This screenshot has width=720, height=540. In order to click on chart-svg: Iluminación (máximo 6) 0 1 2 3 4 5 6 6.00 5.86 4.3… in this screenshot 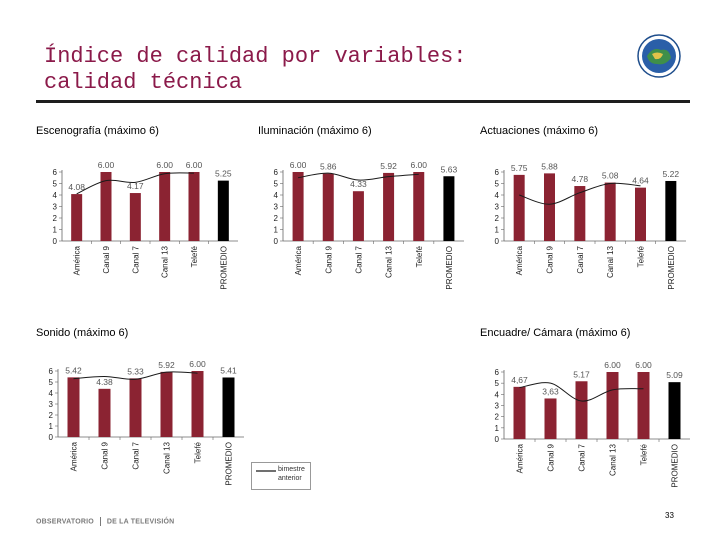, I will do `click(361, 207)`.